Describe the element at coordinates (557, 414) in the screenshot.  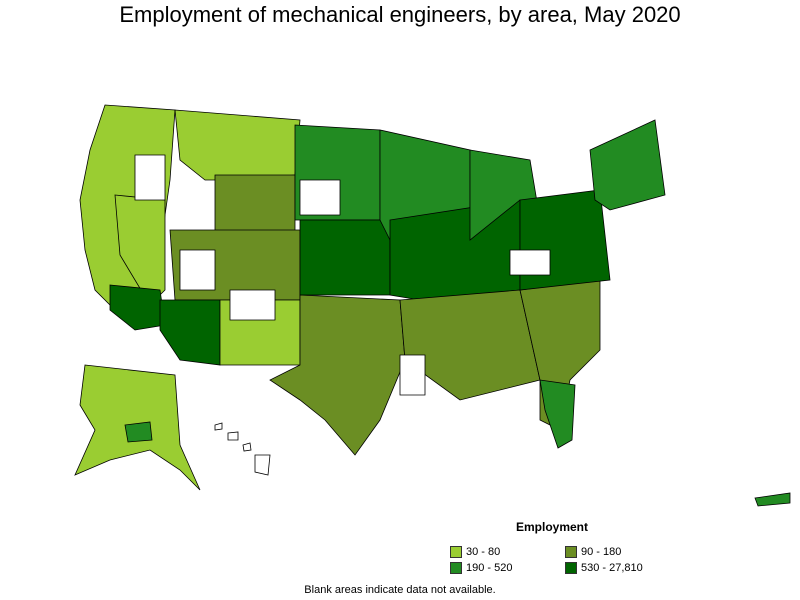
I see `region-florida` at that location.